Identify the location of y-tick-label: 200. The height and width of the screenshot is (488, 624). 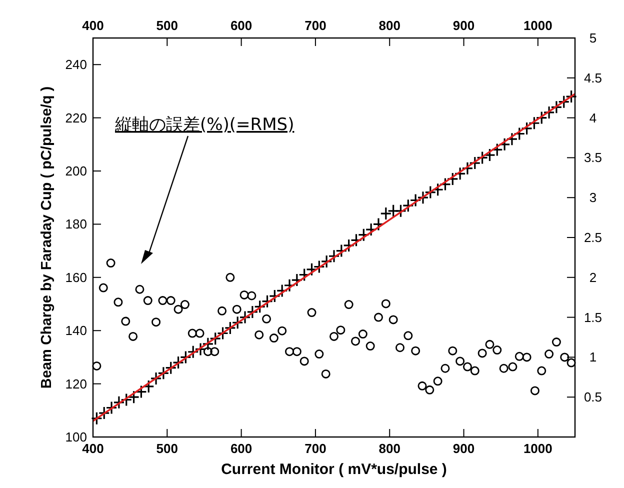
(76, 171).